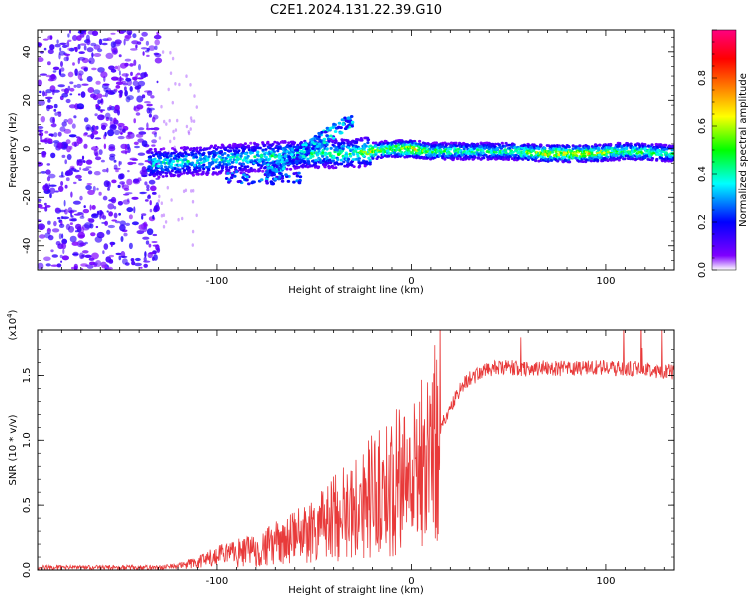 The width and height of the screenshot is (750, 604). Describe the element at coordinates (27, 505) in the screenshot. I see `snr-y-tick-label: 0.5` at that location.